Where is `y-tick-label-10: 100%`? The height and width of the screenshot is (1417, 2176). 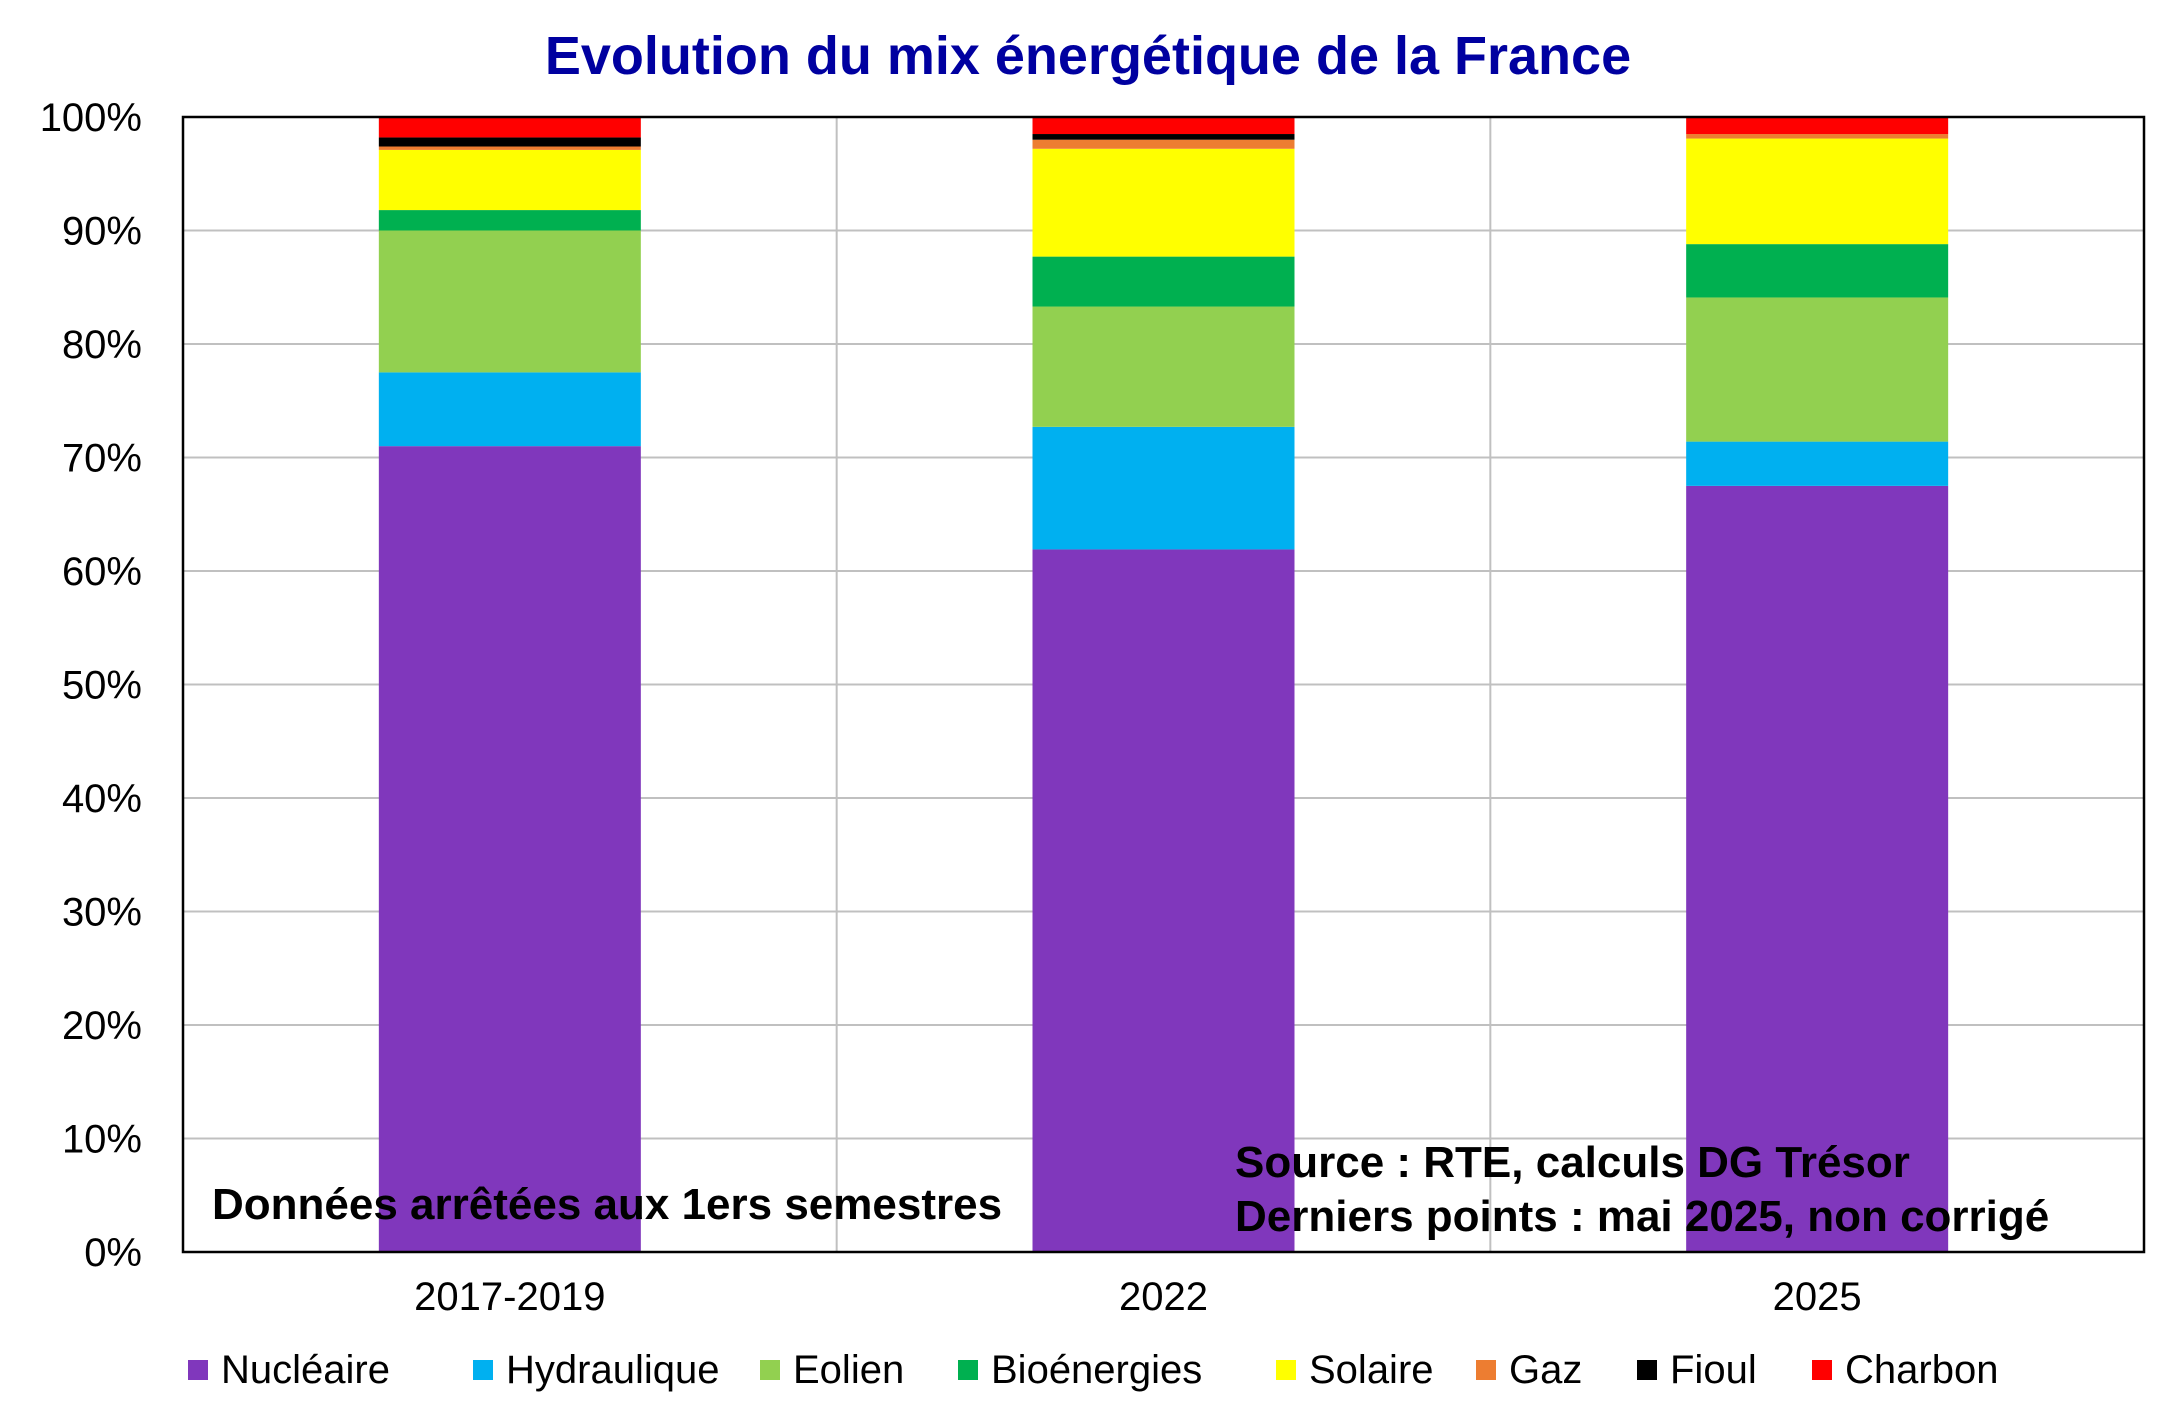 y-tick-label-10: 100% is located at coordinates (91, 118).